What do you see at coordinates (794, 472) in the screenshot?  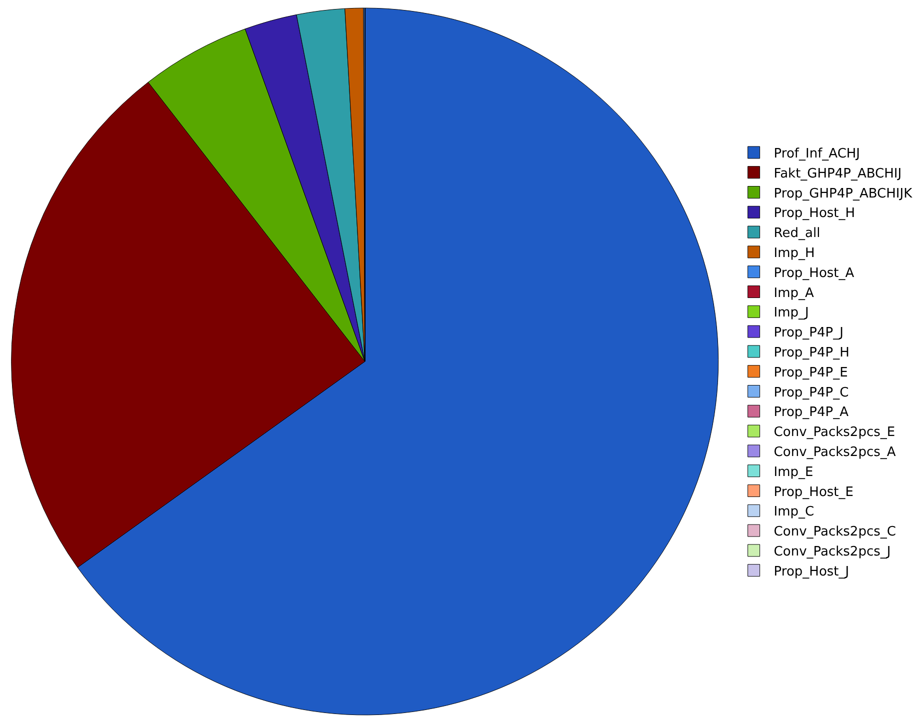 I see `legend-label: Imp_E` at bounding box center [794, 472].